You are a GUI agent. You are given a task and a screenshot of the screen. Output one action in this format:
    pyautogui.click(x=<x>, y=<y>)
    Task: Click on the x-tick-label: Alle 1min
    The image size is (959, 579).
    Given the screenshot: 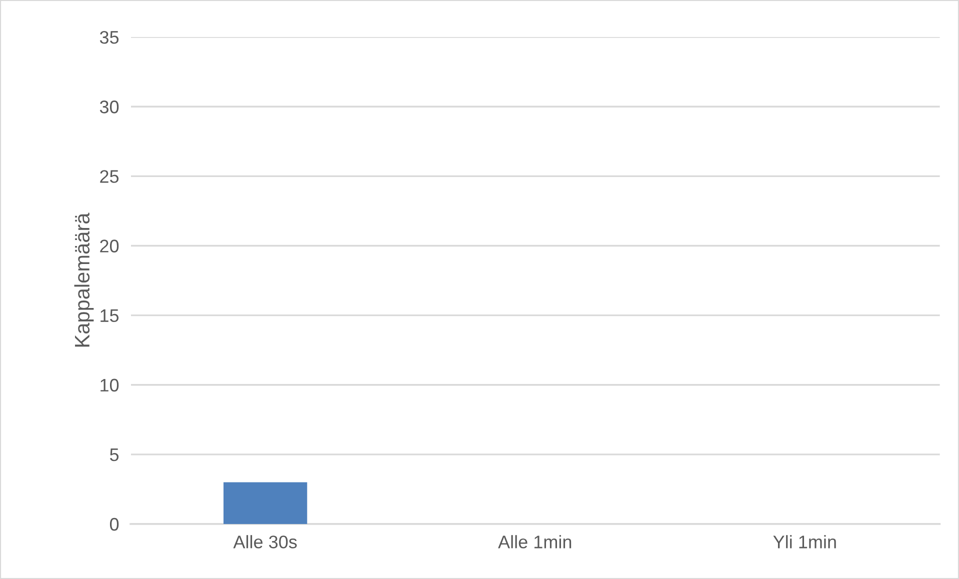 What is the action you would take?
    pyautogui.click(x=535, y=541)
    